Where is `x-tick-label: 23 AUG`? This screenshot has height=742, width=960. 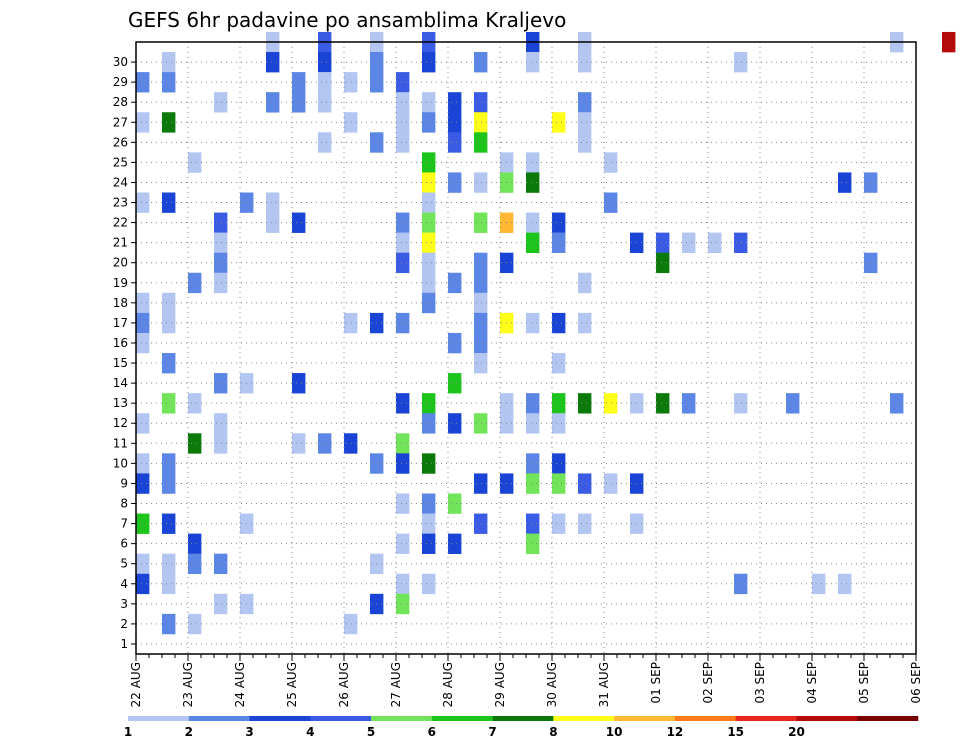 x-tick-label: 23 AUG is located at coordinates (188, 684).